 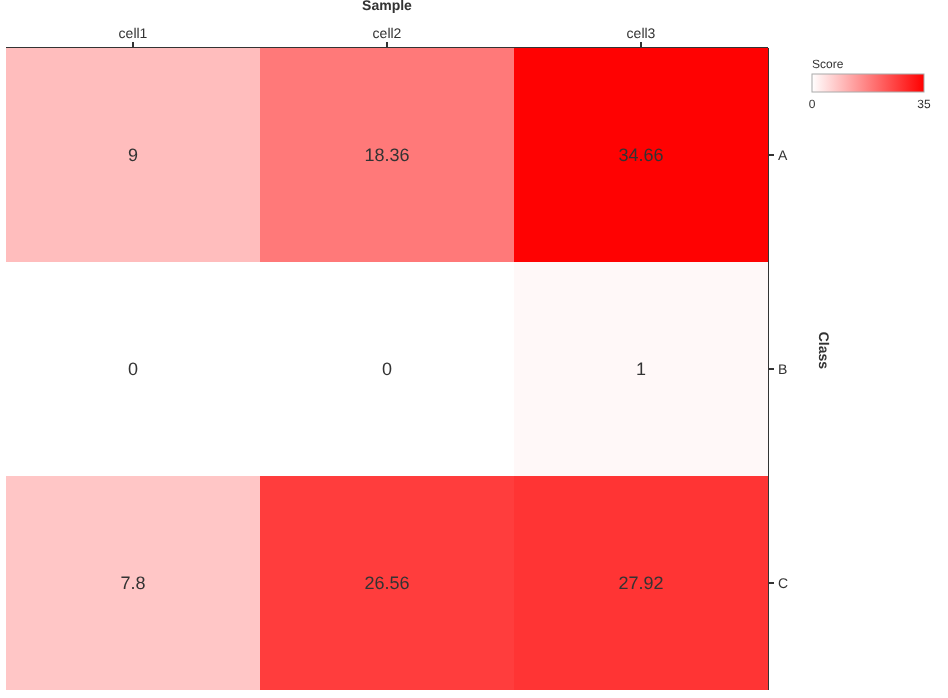 I want to click on data-label: 27.92, so click(x=641, y=583).